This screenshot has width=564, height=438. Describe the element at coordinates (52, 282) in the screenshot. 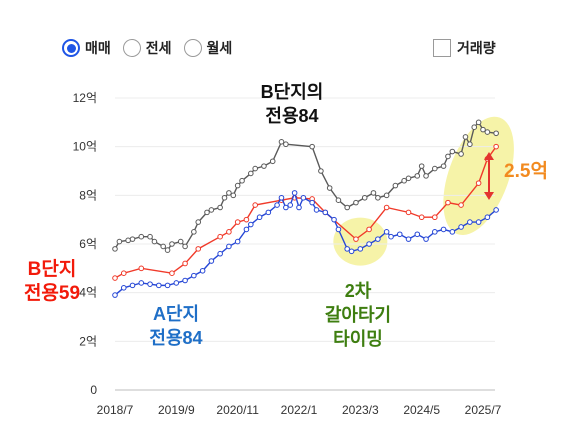

I see `annotation-b59: B단지 전용59` at that location.